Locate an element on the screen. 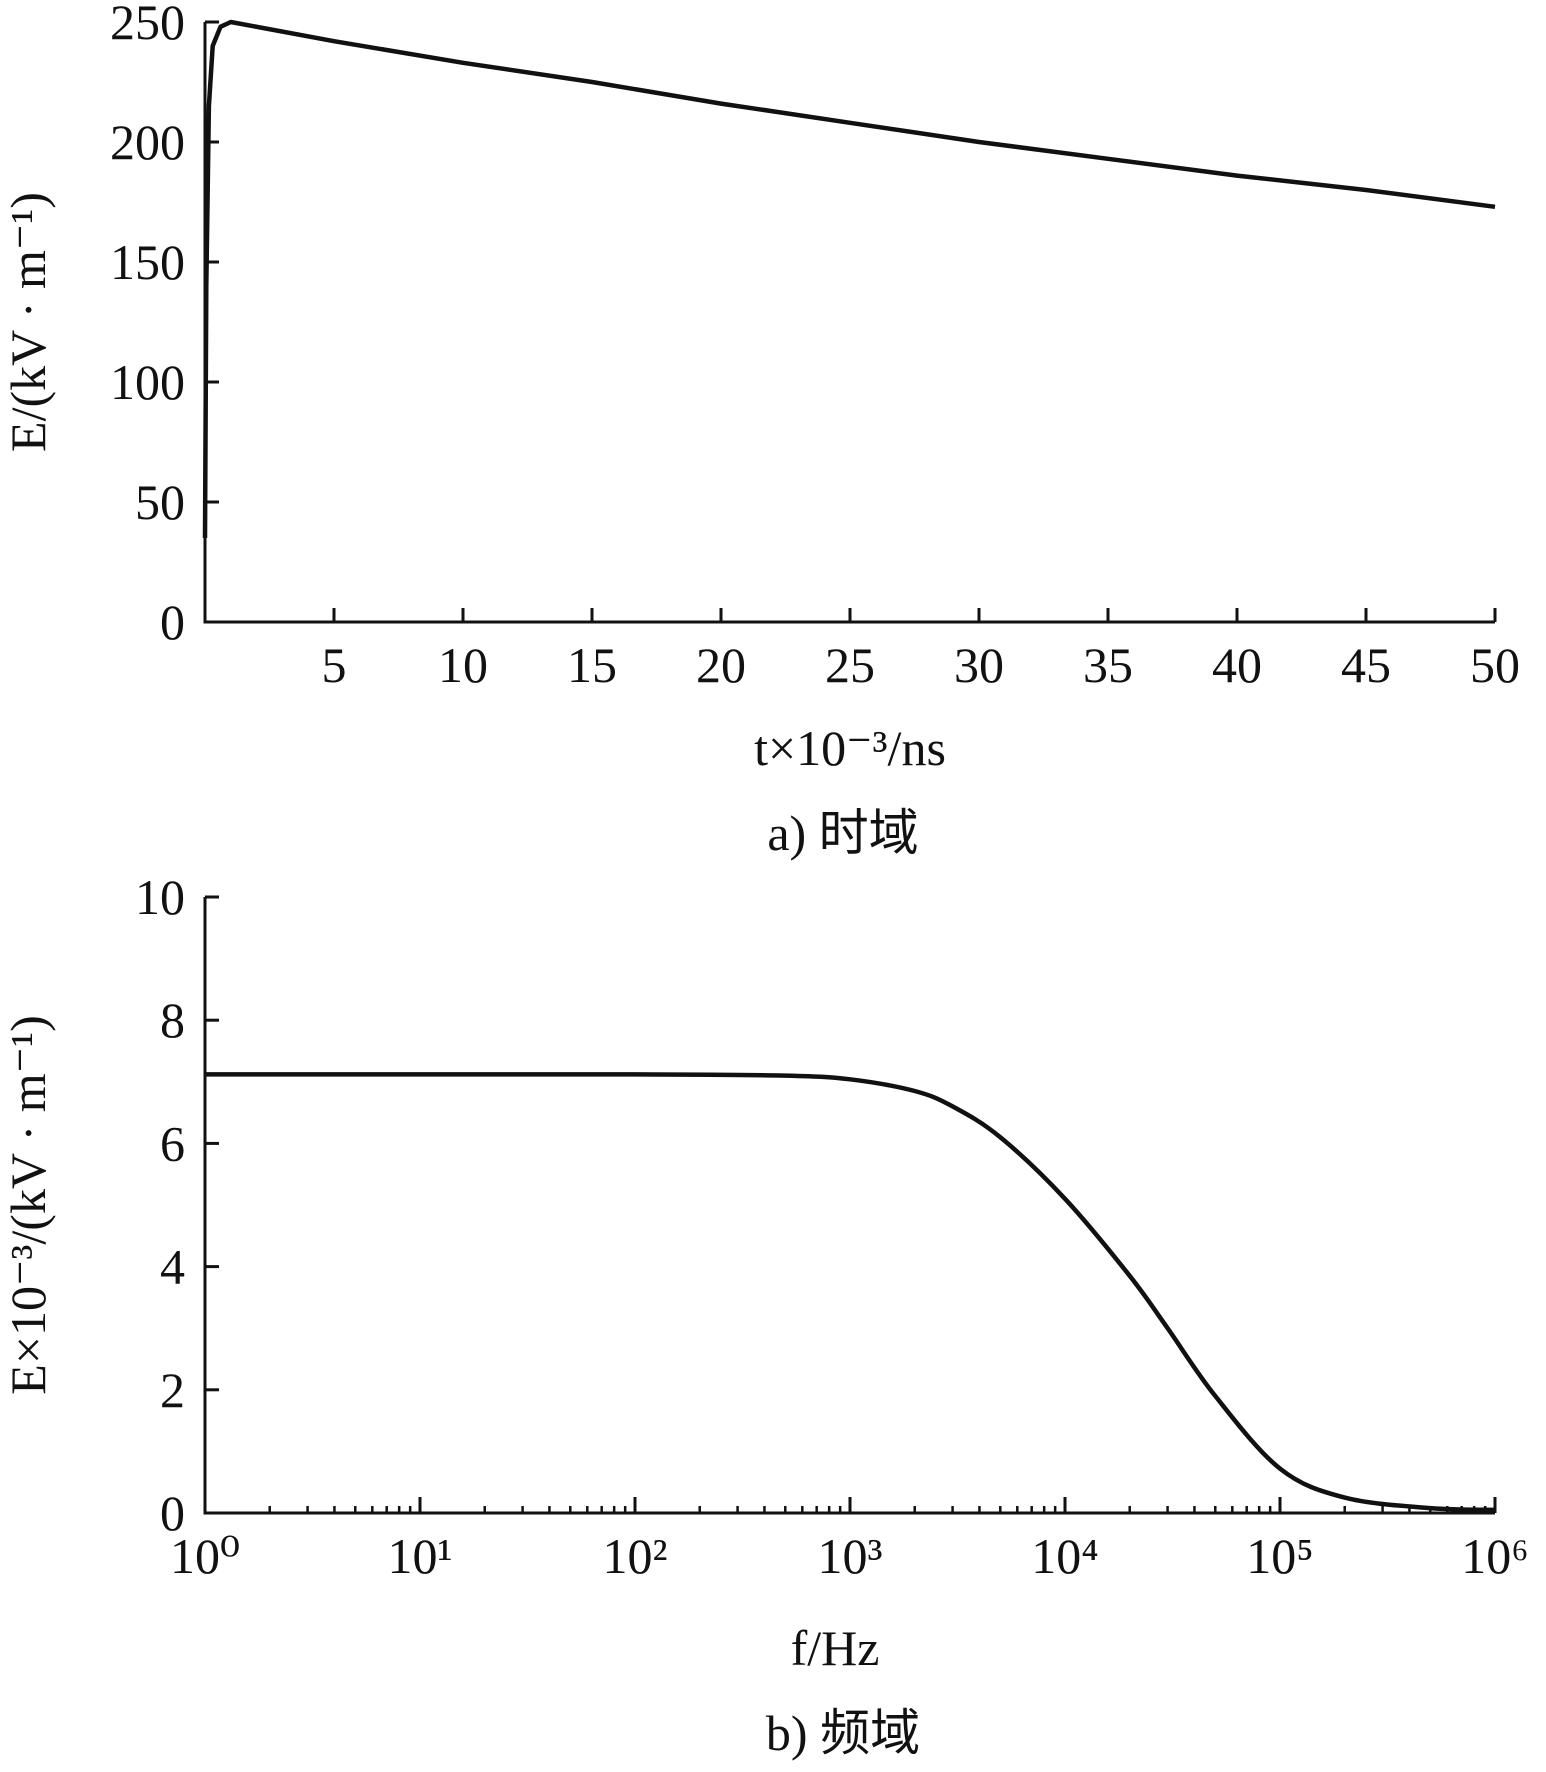  x-tick-label: 30 is located at coordinates (979, 665).